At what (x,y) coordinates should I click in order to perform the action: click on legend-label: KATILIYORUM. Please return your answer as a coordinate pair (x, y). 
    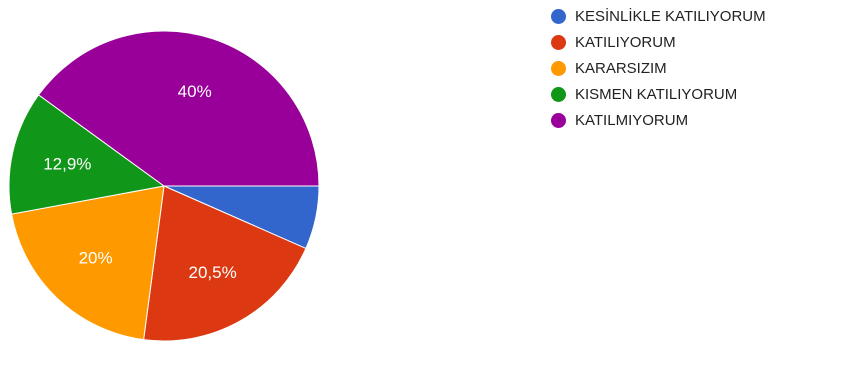
    Looking at the image, I should click on (625, 42).